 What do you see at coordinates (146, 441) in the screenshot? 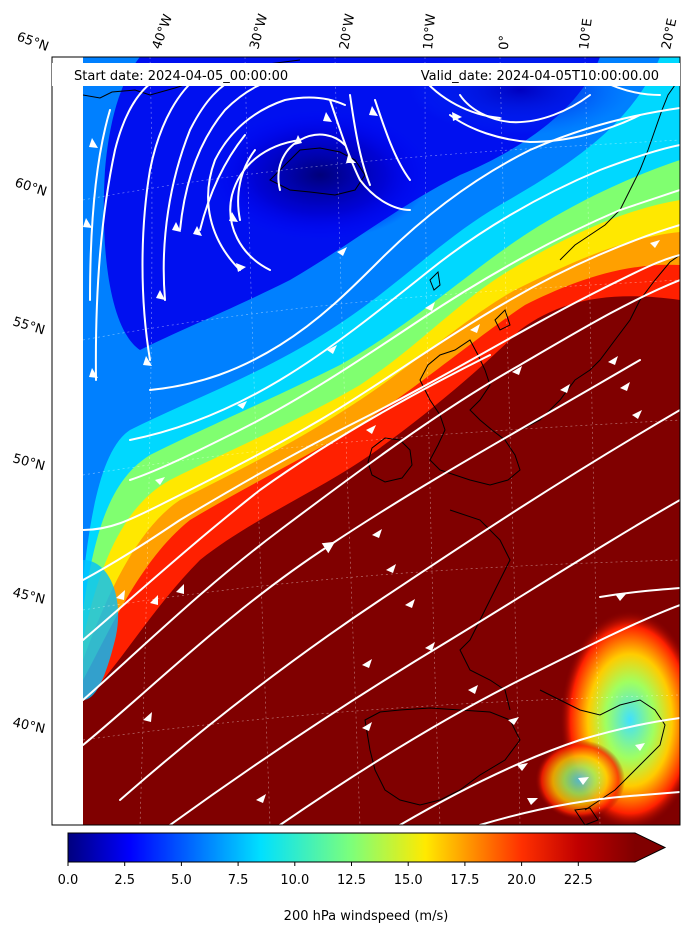
I see `meridian-40w` at bounding box center [146, 441].